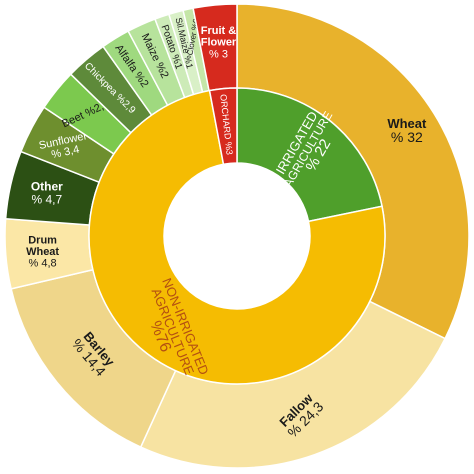 This screenshot has width=474, height=474. I want to click on outer-label-line: Other, so click(47, 187).